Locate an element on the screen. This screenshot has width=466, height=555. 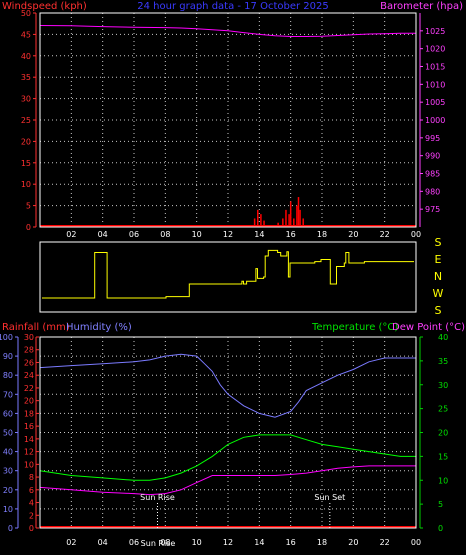
rain-tick-label: 8 is located at coordinates (31, 477).